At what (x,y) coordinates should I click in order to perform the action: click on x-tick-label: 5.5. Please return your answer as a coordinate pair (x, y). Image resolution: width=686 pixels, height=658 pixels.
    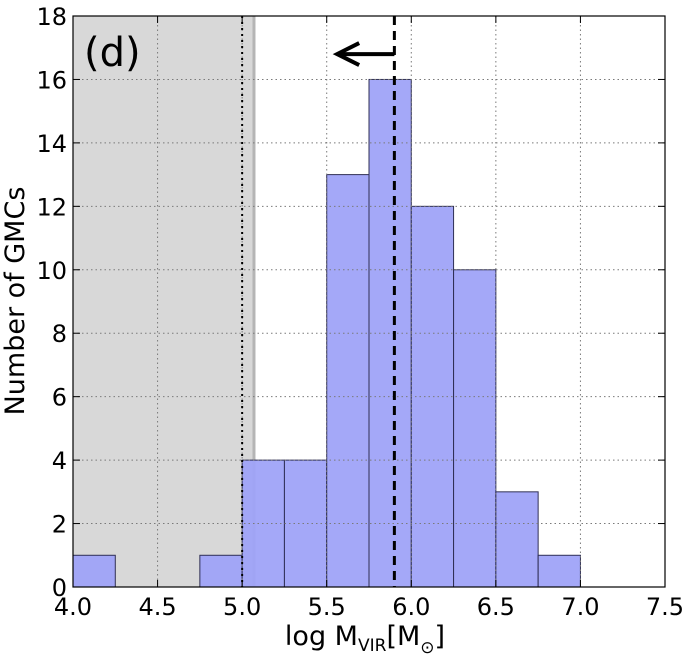
    Looking at the image, I should click on (327, 607).